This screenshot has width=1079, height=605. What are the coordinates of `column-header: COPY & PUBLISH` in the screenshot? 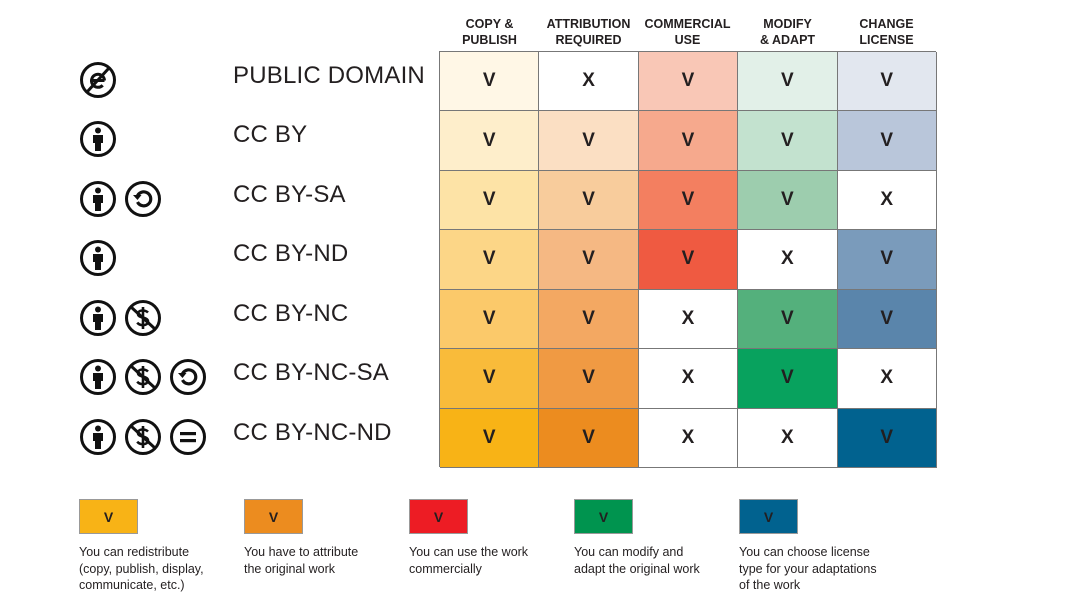 It's located at (489, 32).